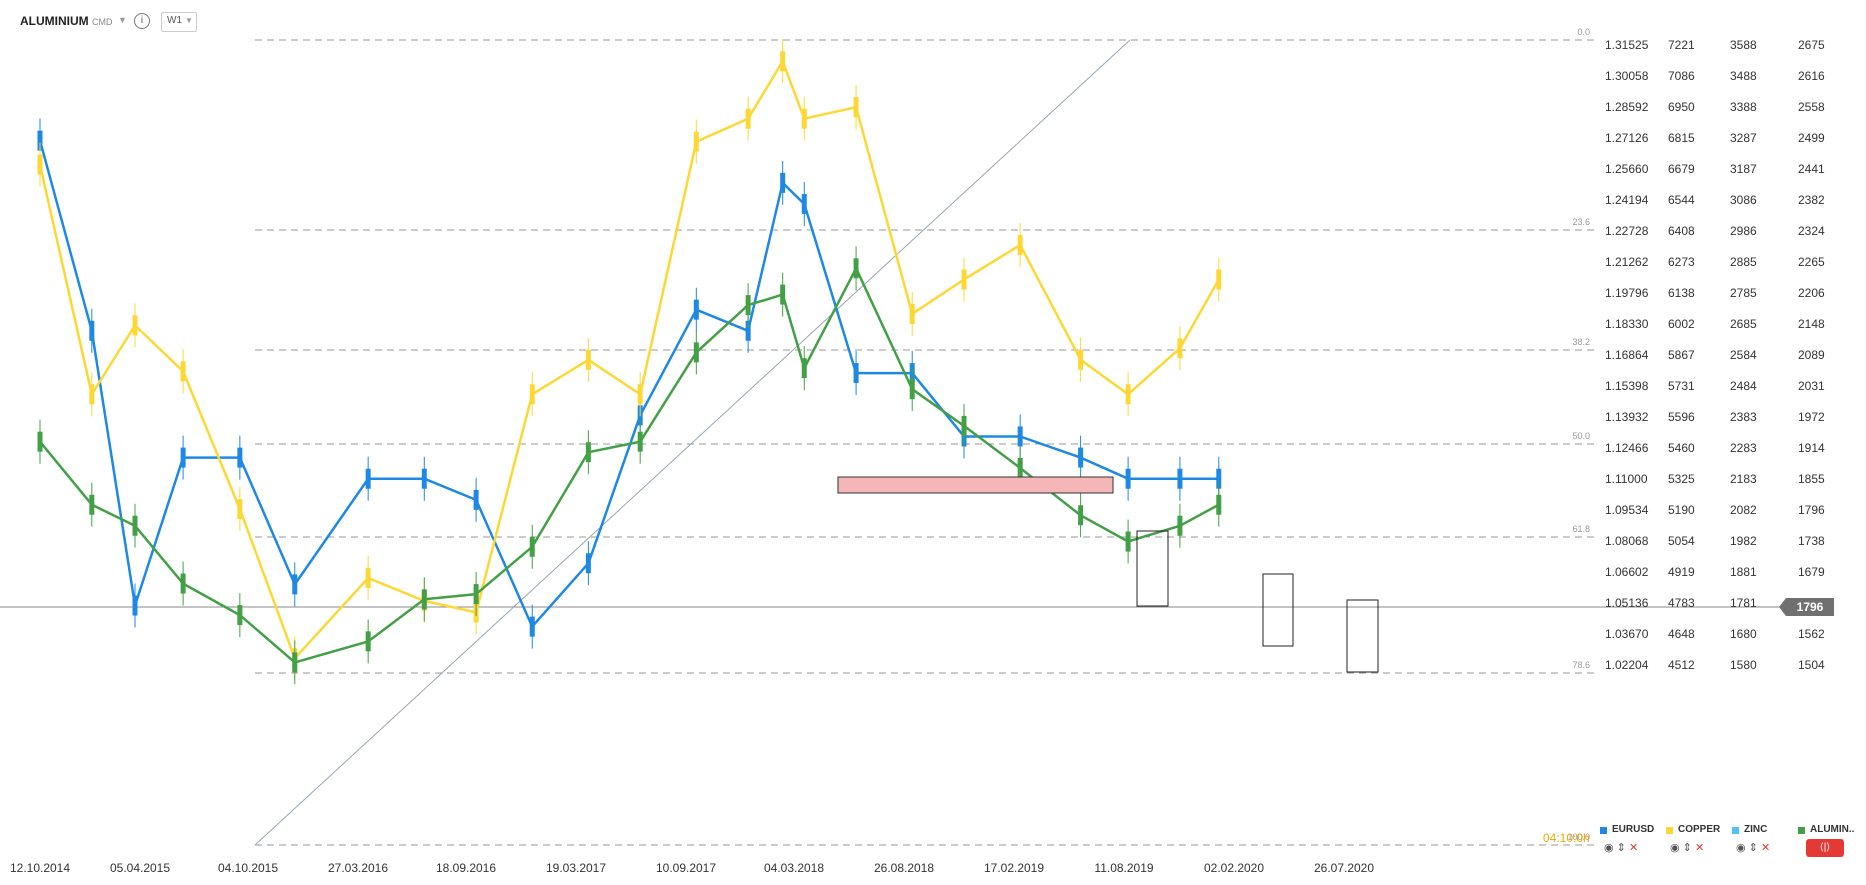 Image resolution: width=1866 pixels, height=885 pixels. Describe the element at coordinates (1627, 262) in the screenshot. I see `y-tick-label: 1.21262` at that location.